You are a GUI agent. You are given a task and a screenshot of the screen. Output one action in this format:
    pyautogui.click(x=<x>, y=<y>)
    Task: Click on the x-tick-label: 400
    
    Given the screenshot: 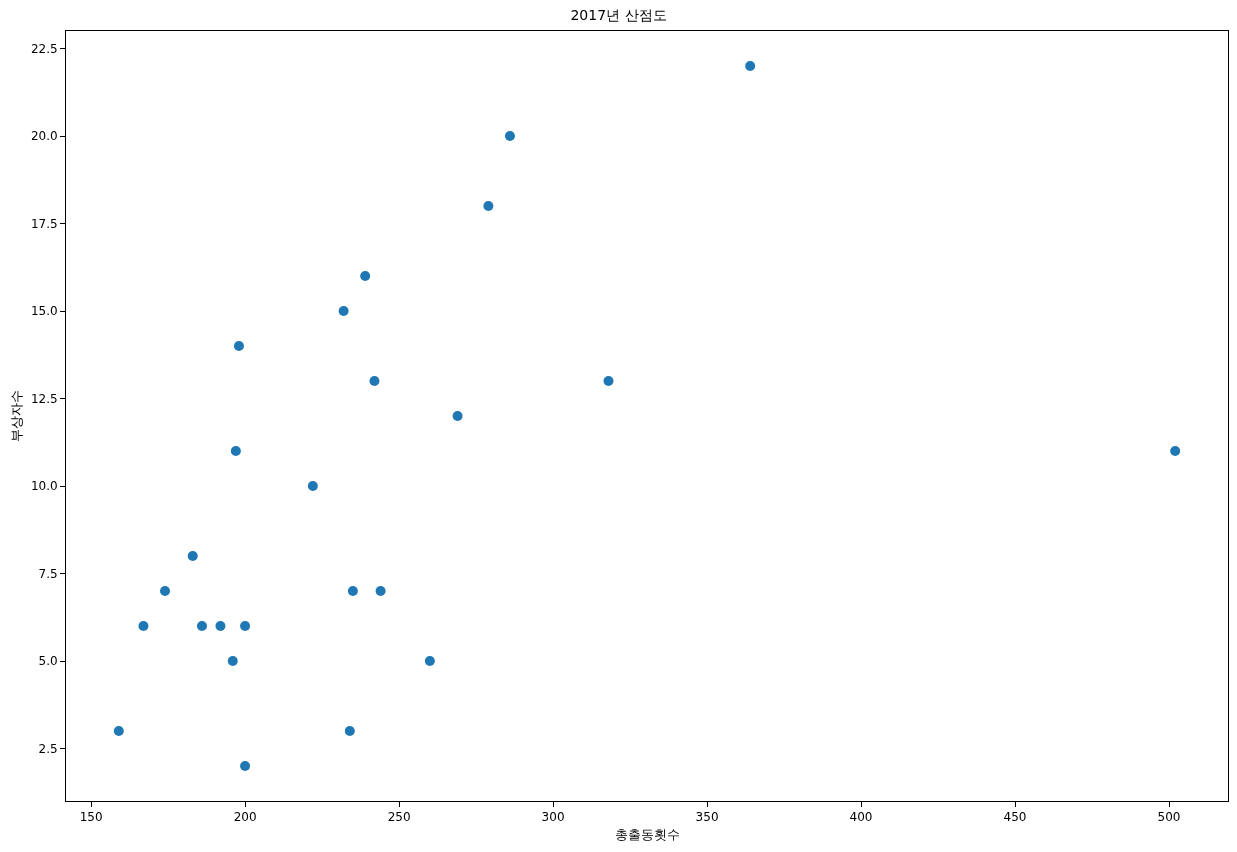 What is the action you would take?
    pyautogui.click(x=861, y=817)
    